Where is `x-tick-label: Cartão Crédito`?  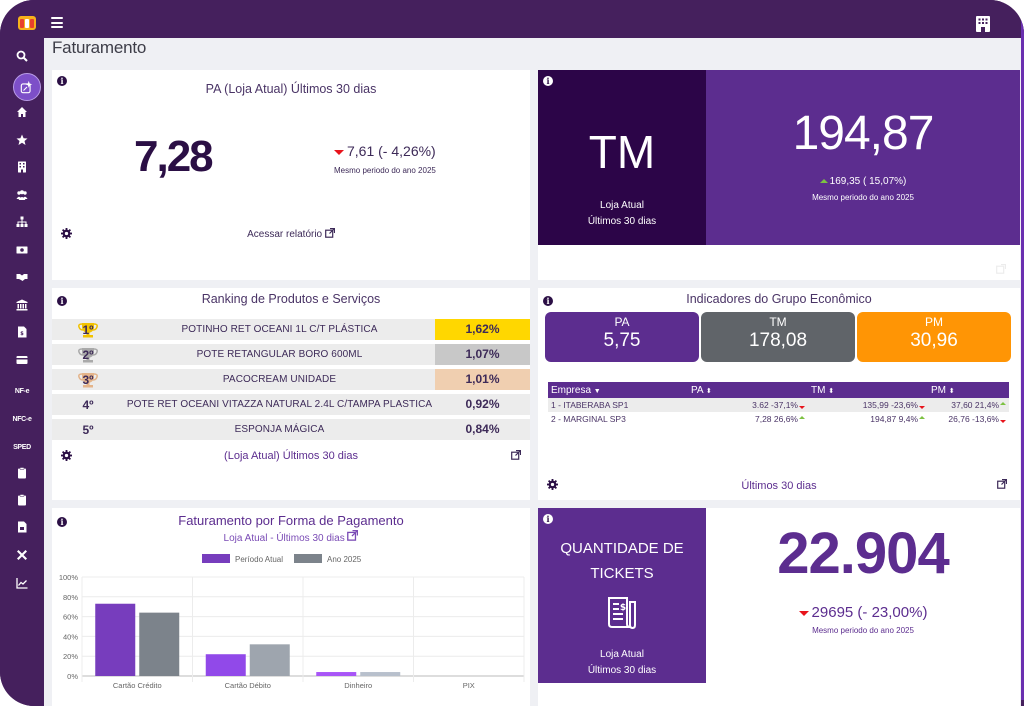
x-tick-label: Cartão Crédito is located at coordinates (137, 684).